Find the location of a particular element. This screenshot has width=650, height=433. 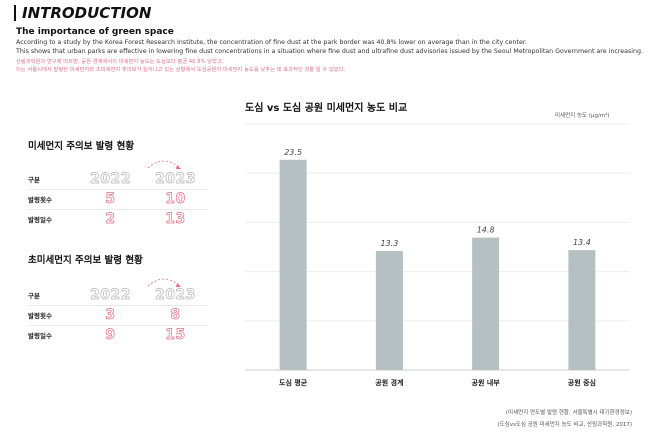

table-row: 발령횟수 5 10 is located at coordinates (118, 199).